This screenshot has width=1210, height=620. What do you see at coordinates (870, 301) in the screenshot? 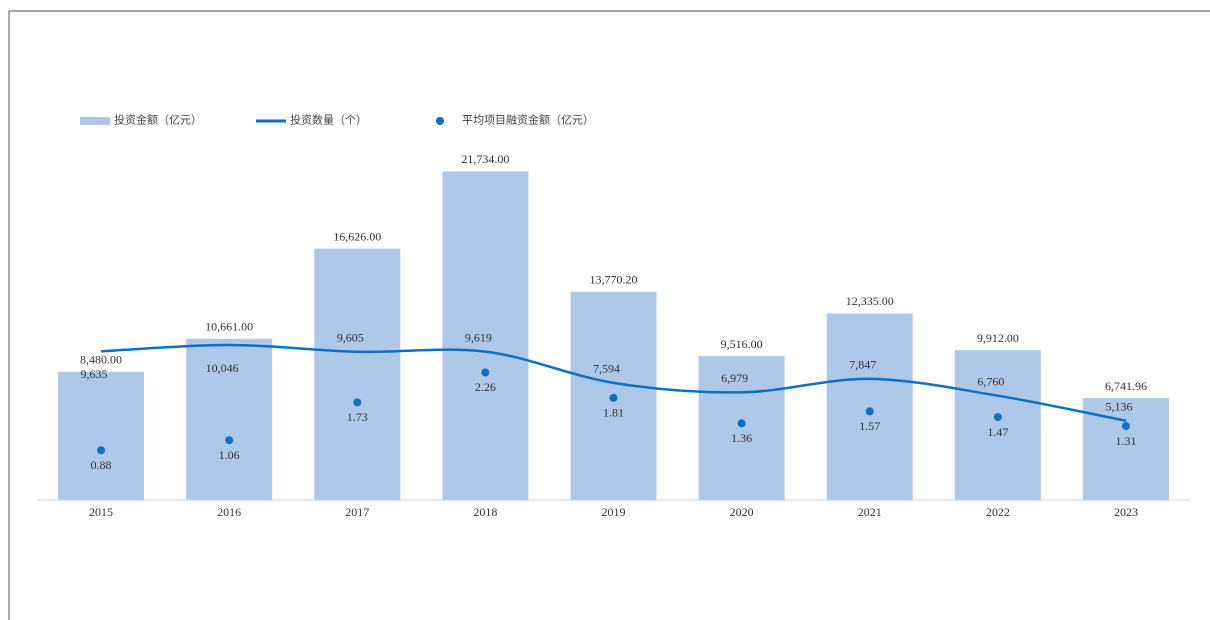
I see `bar-label: 12,335.00` at bounding box center [870, 301].